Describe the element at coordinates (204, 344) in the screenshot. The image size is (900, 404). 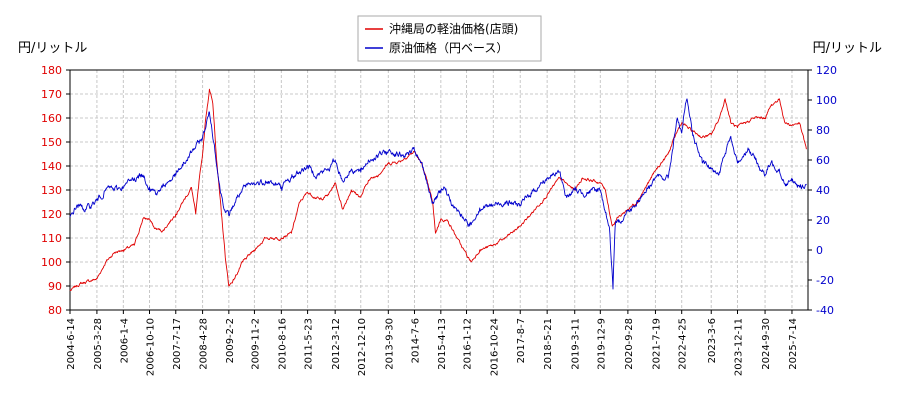
I see `x-tick-label: 2008-4-28` at that location.